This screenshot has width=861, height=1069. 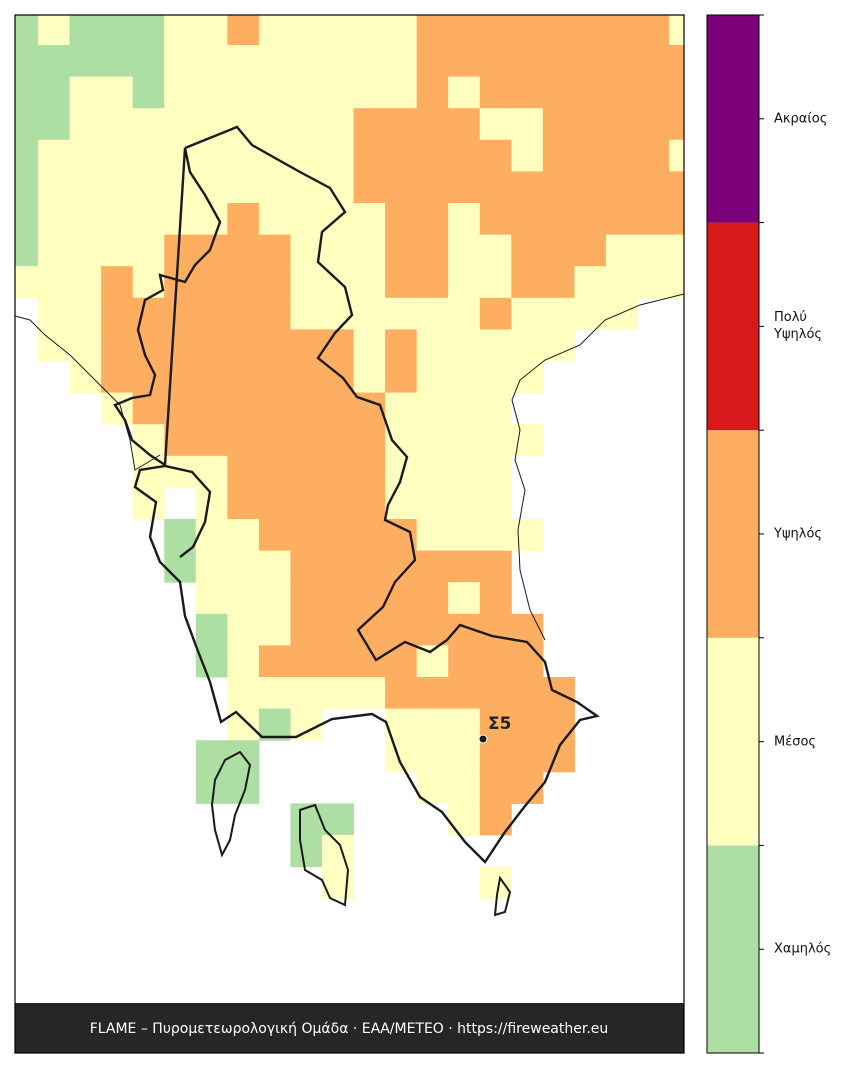 What do you see at coordinates (795, 742) in the screenshot?
I see `legend-label: Μέσος` at bounding box center [795, 742].